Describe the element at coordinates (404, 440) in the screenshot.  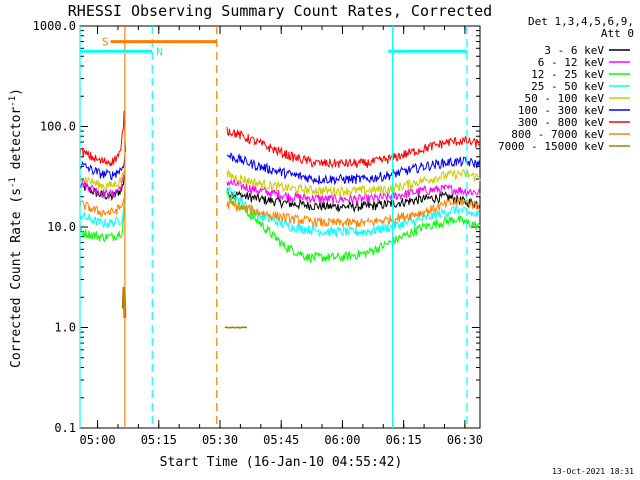
I see `x-tick-label: 06:15` at that location.